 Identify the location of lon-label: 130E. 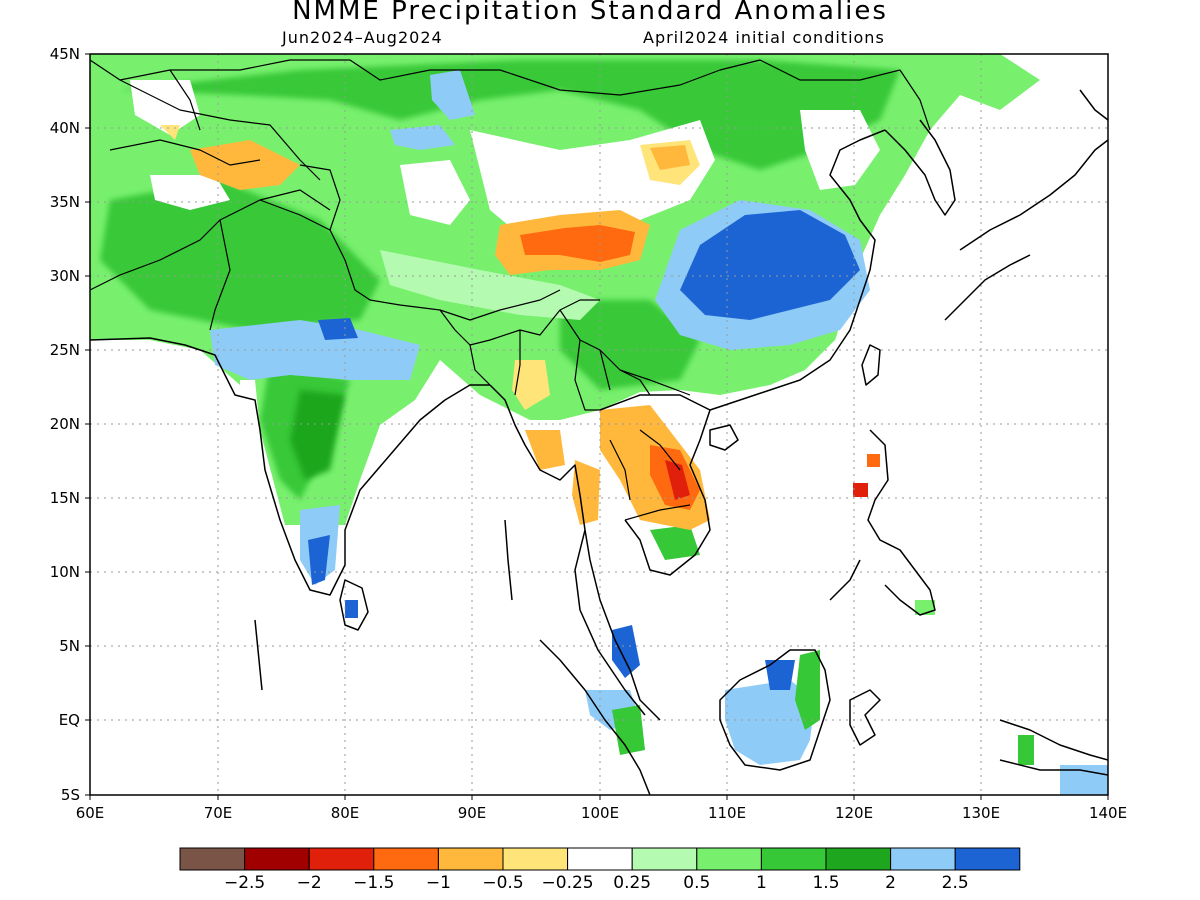
(981, 813).